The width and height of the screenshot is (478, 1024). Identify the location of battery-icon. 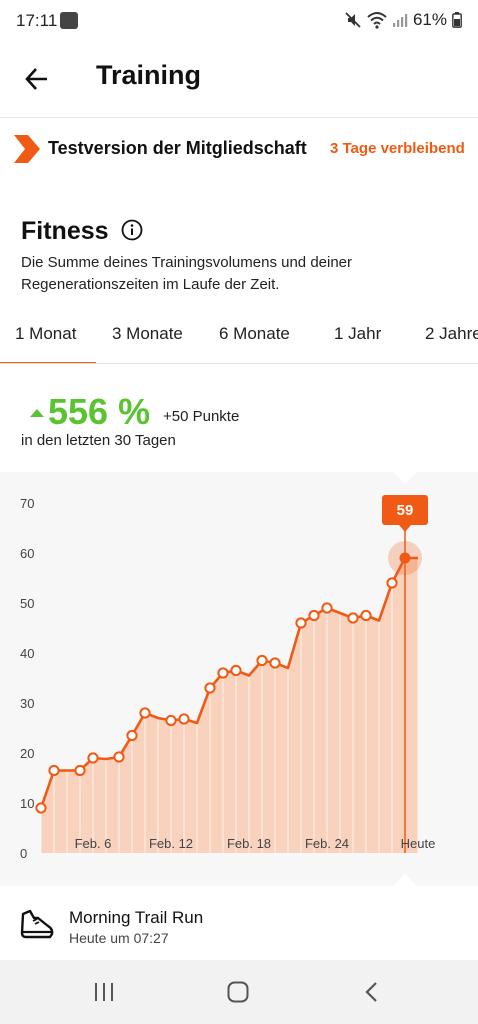
(457, 20).